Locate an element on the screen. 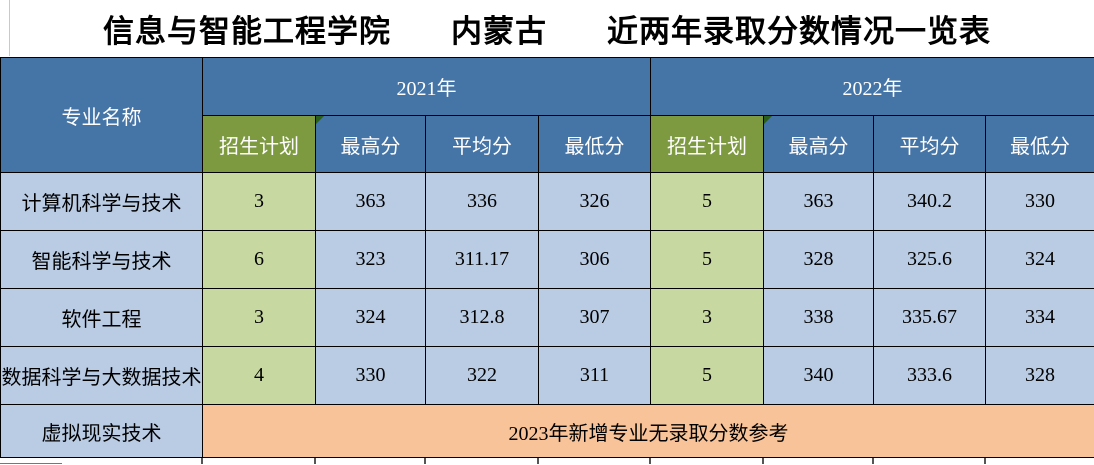 The image size is (1094, 465). major-name-cell: 软件工程 is located at coordinates (101, 317).